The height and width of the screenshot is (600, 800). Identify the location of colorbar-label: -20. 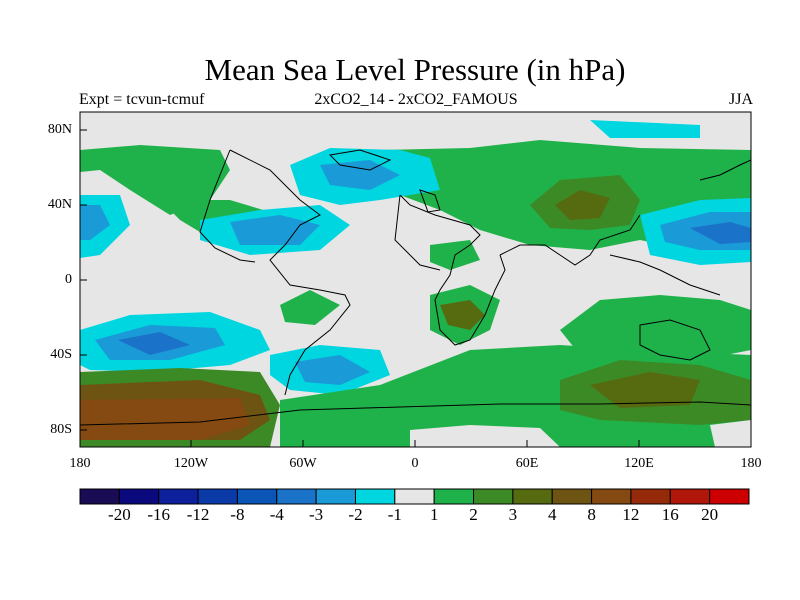
(119, 514).